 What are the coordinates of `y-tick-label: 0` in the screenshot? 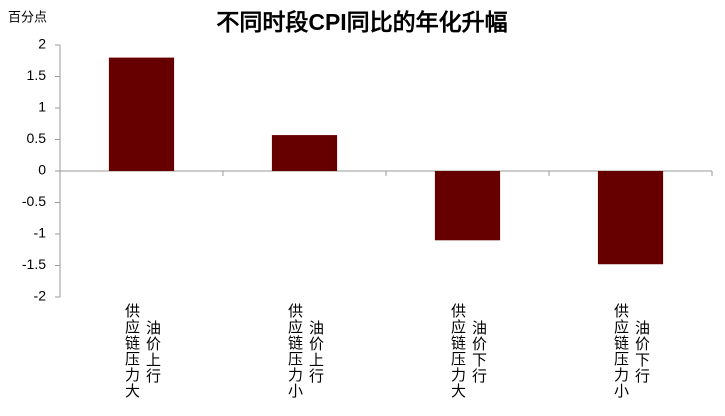 It's located at (42, 170).